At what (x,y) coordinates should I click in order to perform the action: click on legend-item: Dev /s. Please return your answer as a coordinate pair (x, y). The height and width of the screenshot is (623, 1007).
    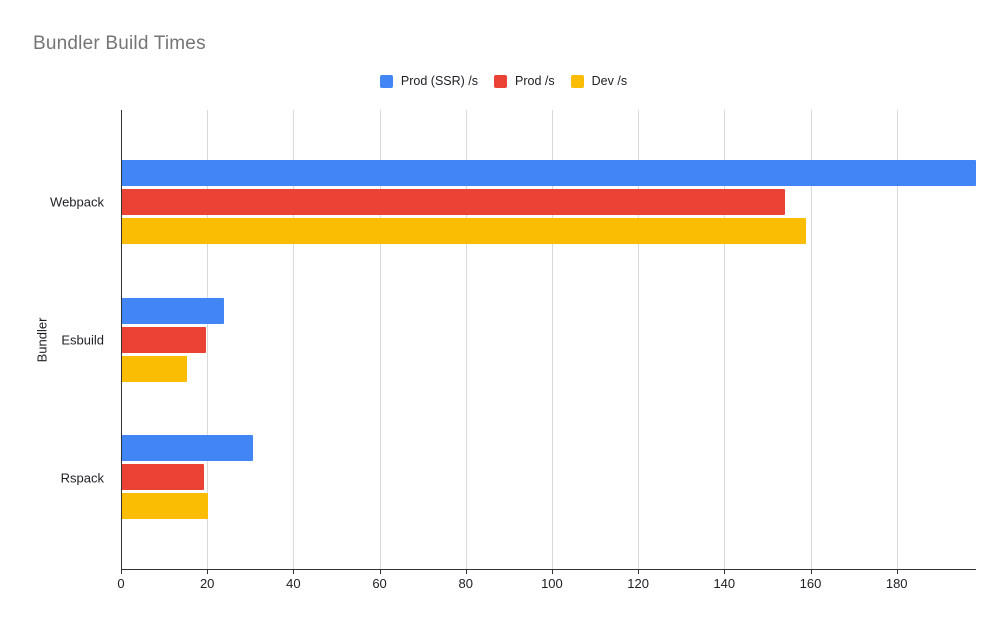
    Looking at the image, I should click on (599, 81).